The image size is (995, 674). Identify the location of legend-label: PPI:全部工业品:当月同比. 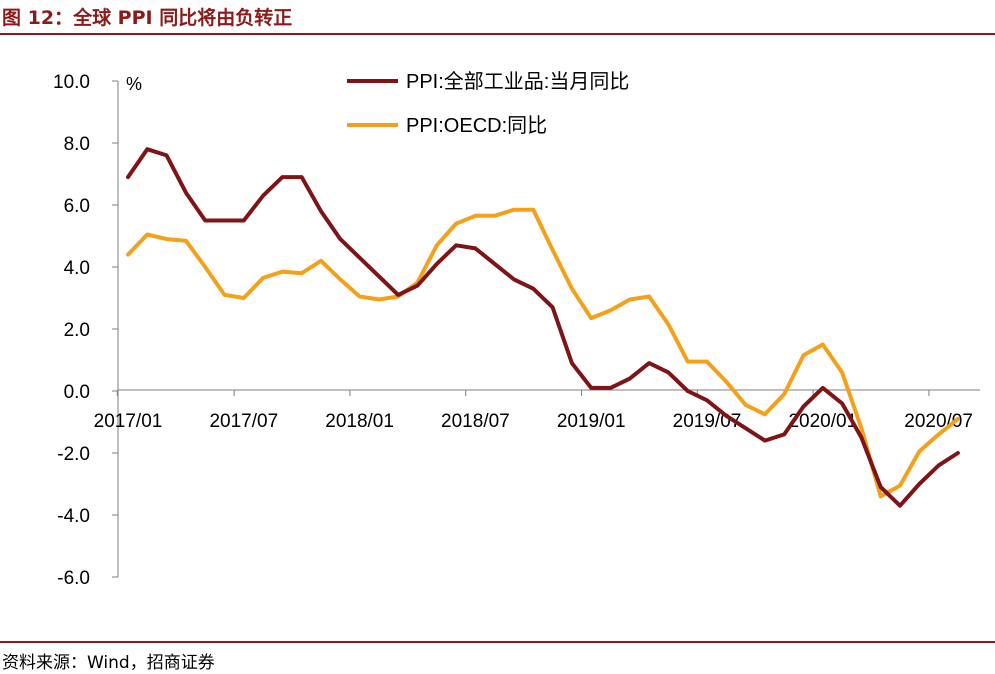
(517, 81).